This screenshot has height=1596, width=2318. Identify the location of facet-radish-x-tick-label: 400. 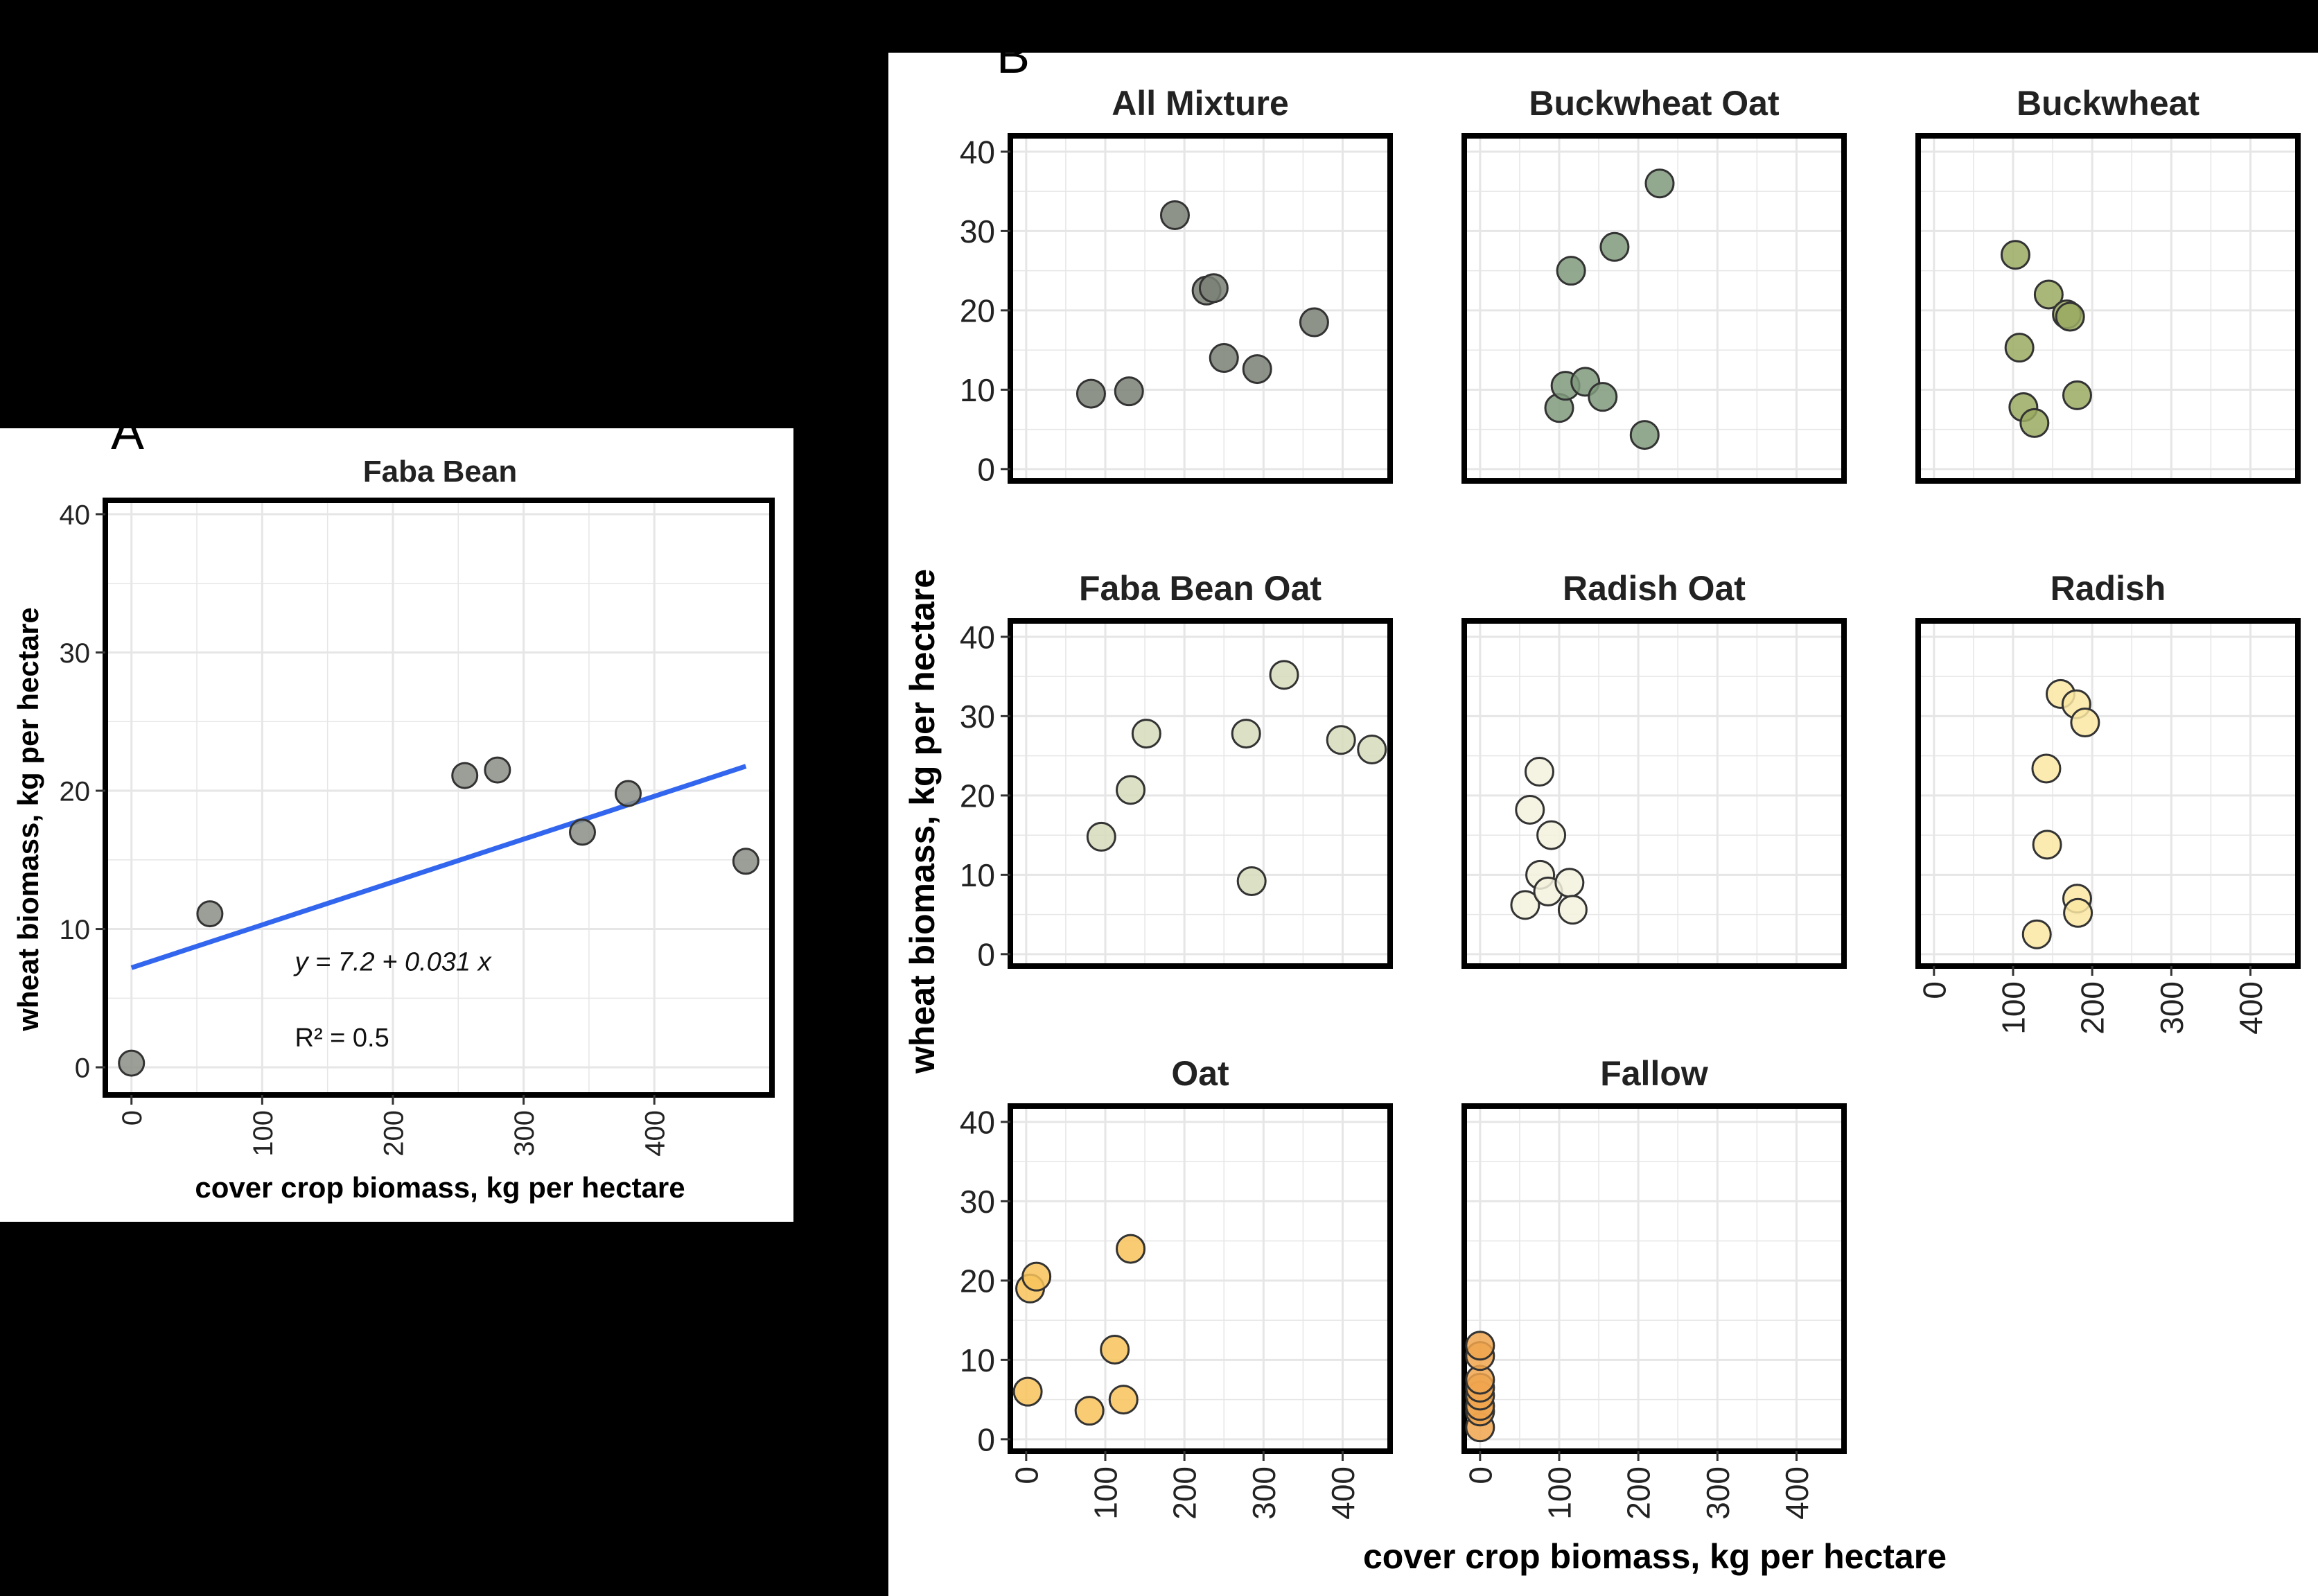
(2251, 1008).